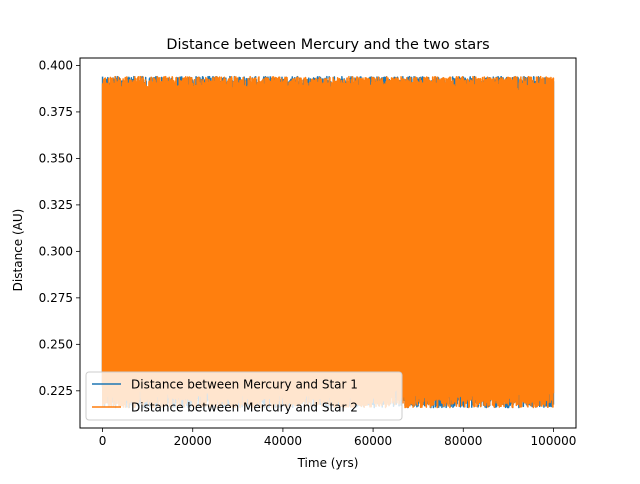  I want to click on x-tick-label: 80000, so click(463, 441).